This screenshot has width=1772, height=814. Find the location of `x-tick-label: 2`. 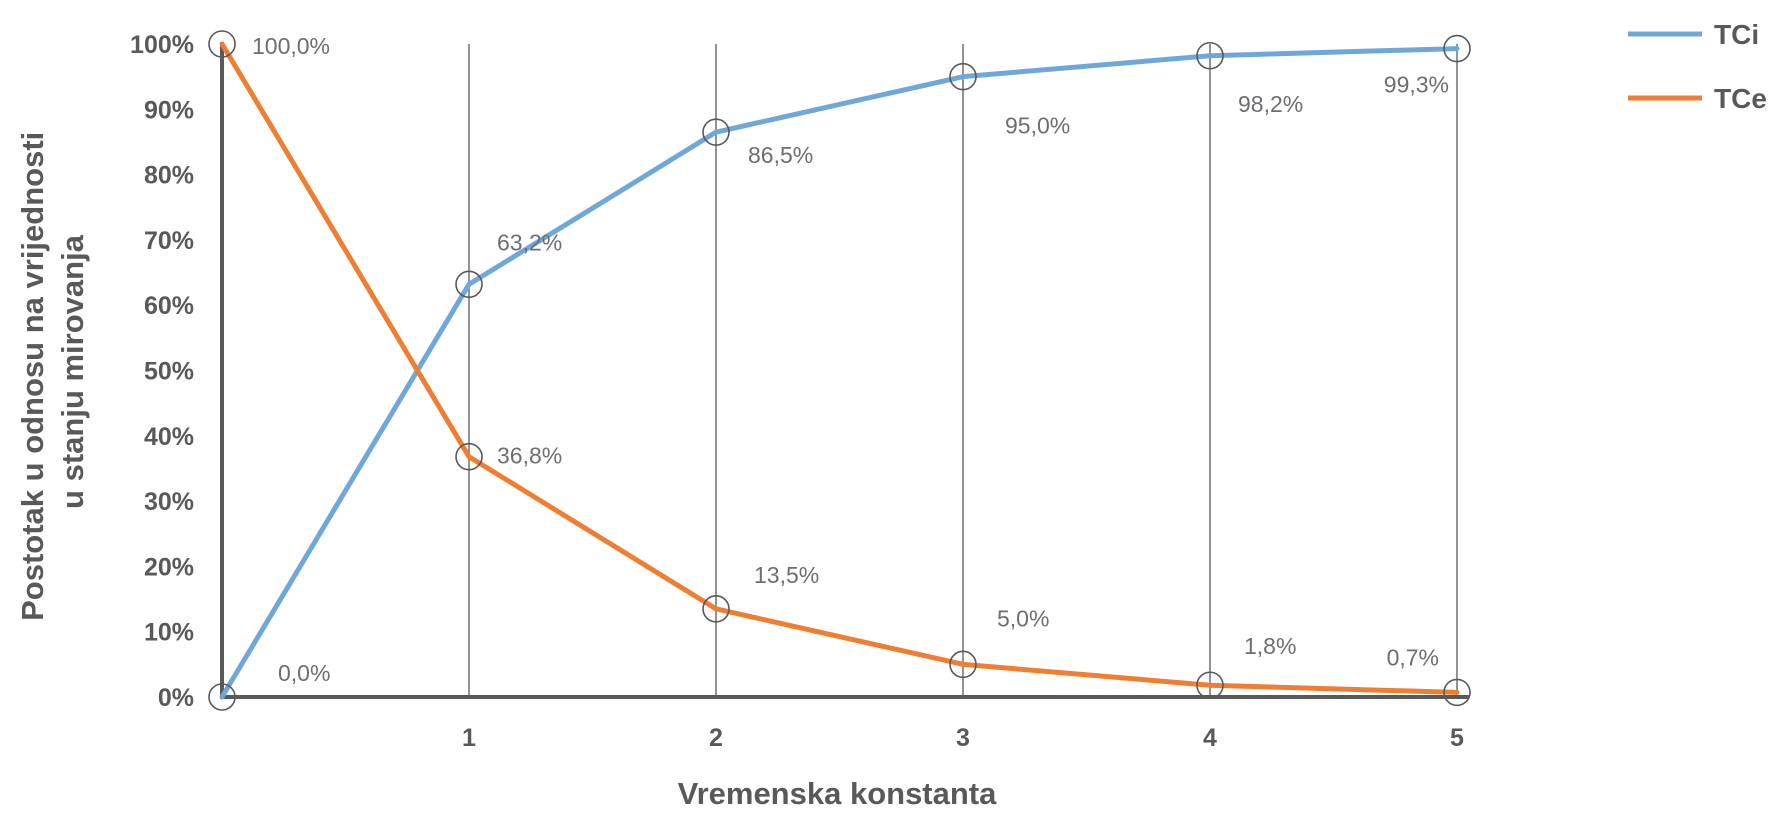

x-tick-label: 2 is located at coordinates (716, 738).